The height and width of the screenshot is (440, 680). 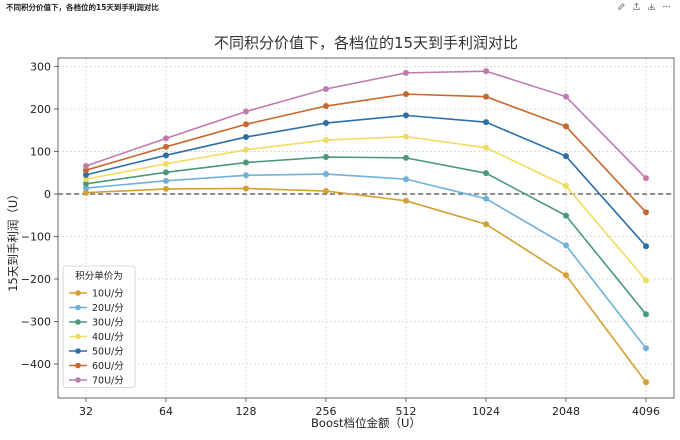 I want to click on legend-entry-label: 20U/分, so click(x=108, y=308).